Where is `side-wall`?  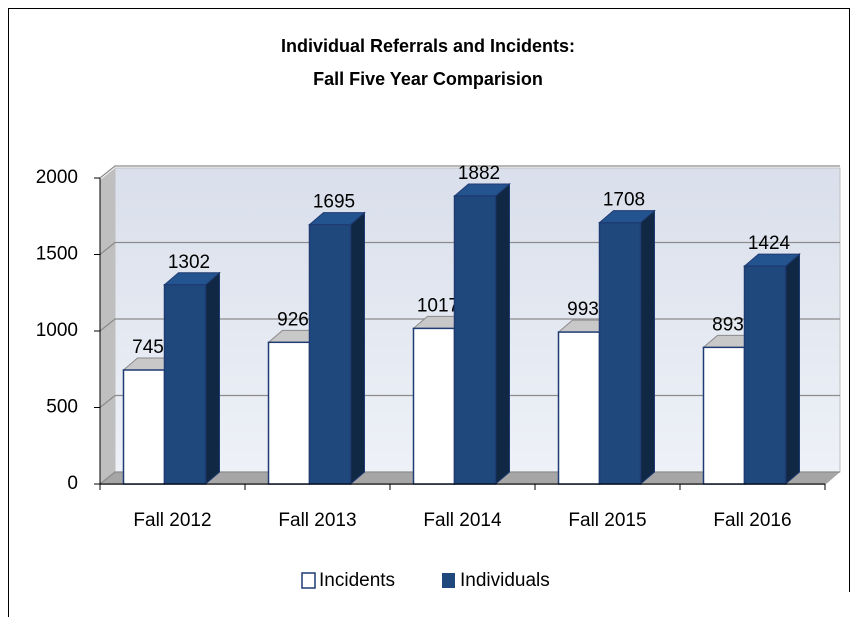 side-wall is located at coordinates (107, 326).